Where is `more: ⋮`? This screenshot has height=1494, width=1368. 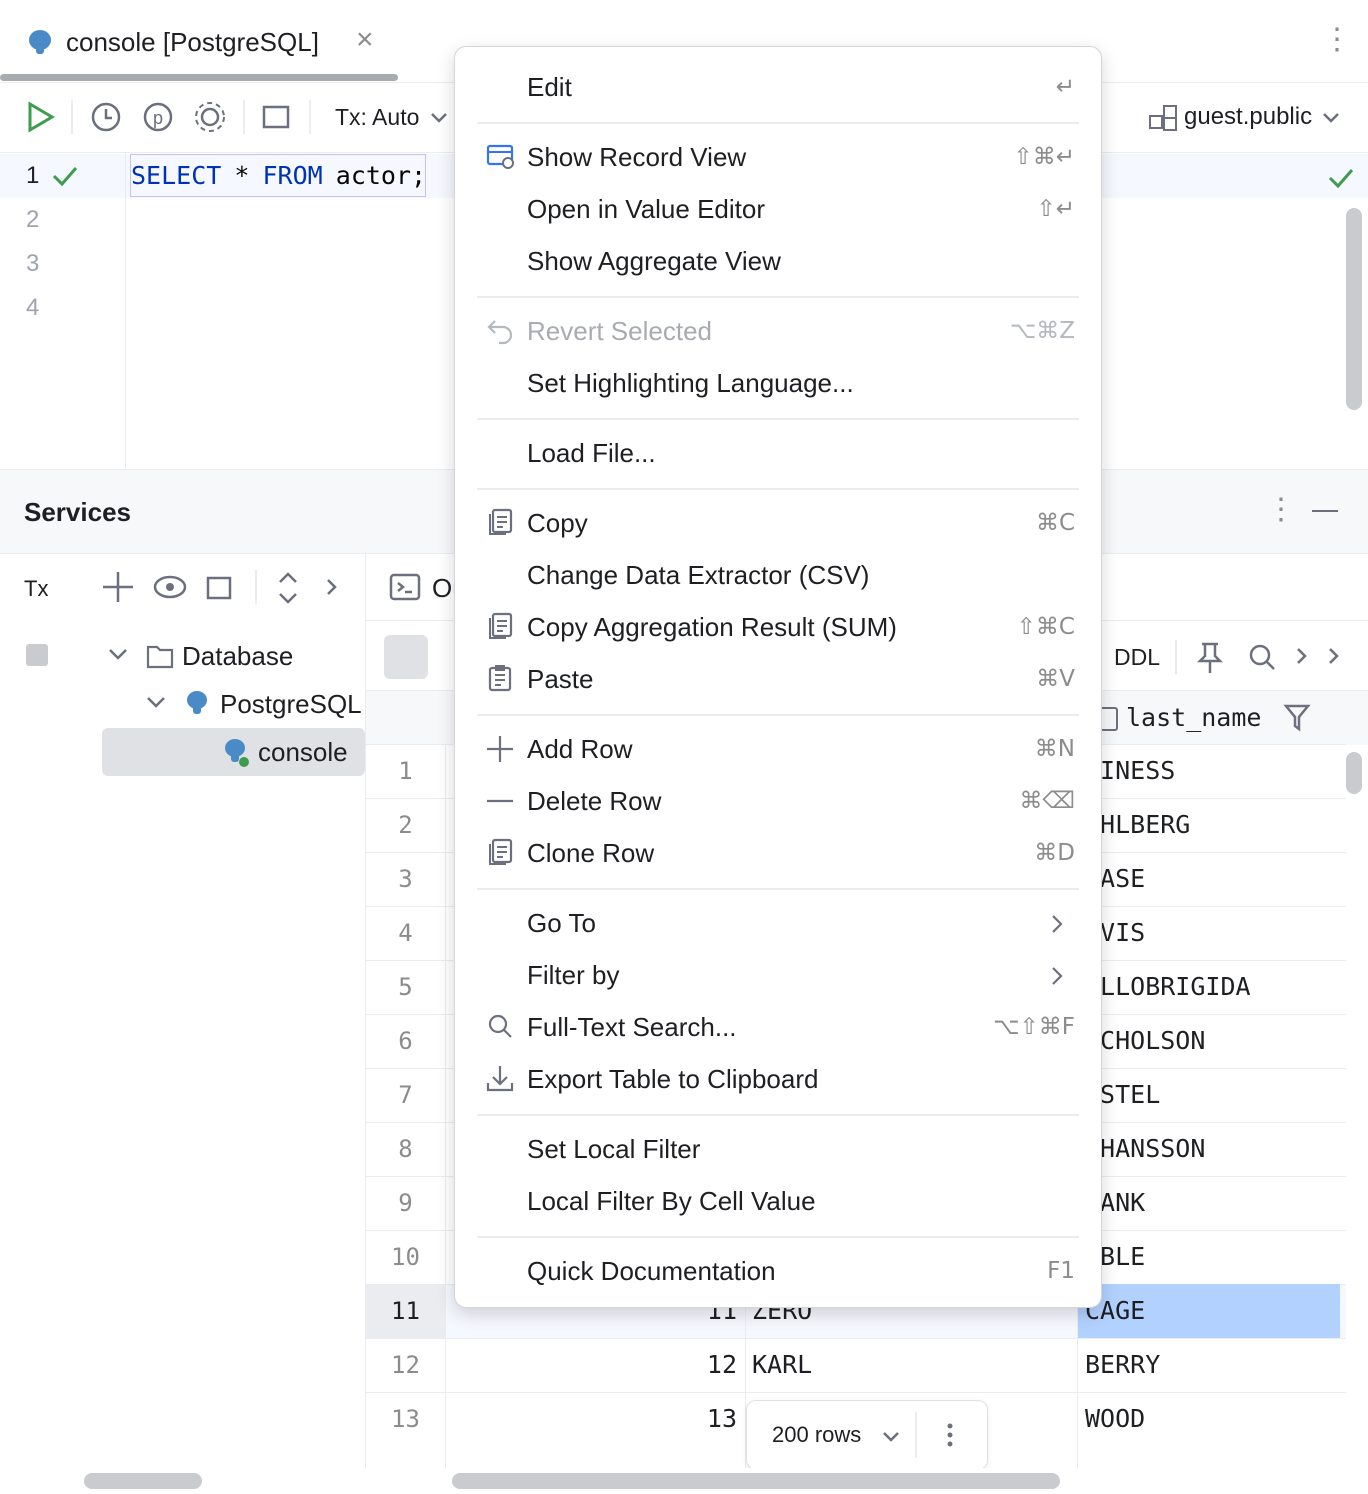 more: ⋮ is located at coordinates (1337, 39).